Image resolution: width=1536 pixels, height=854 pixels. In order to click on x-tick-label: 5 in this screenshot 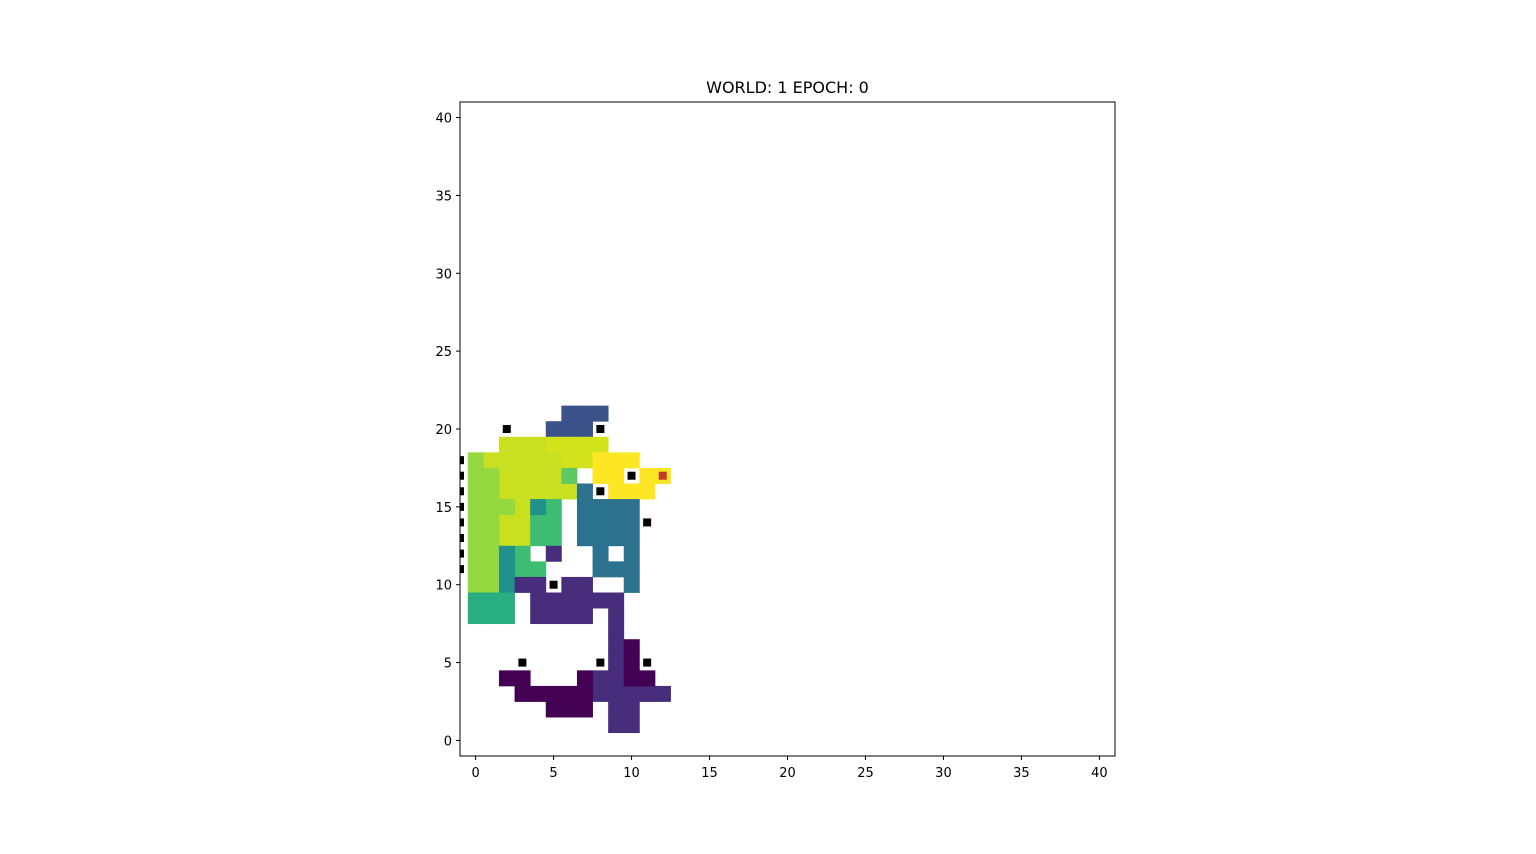, I will do `click(553, 773)`.